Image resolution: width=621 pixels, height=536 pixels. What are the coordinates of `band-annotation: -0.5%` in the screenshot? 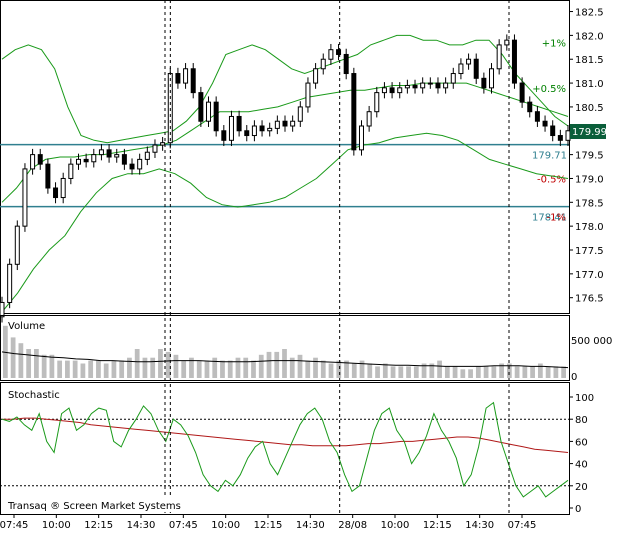 It's located at (551, 179).